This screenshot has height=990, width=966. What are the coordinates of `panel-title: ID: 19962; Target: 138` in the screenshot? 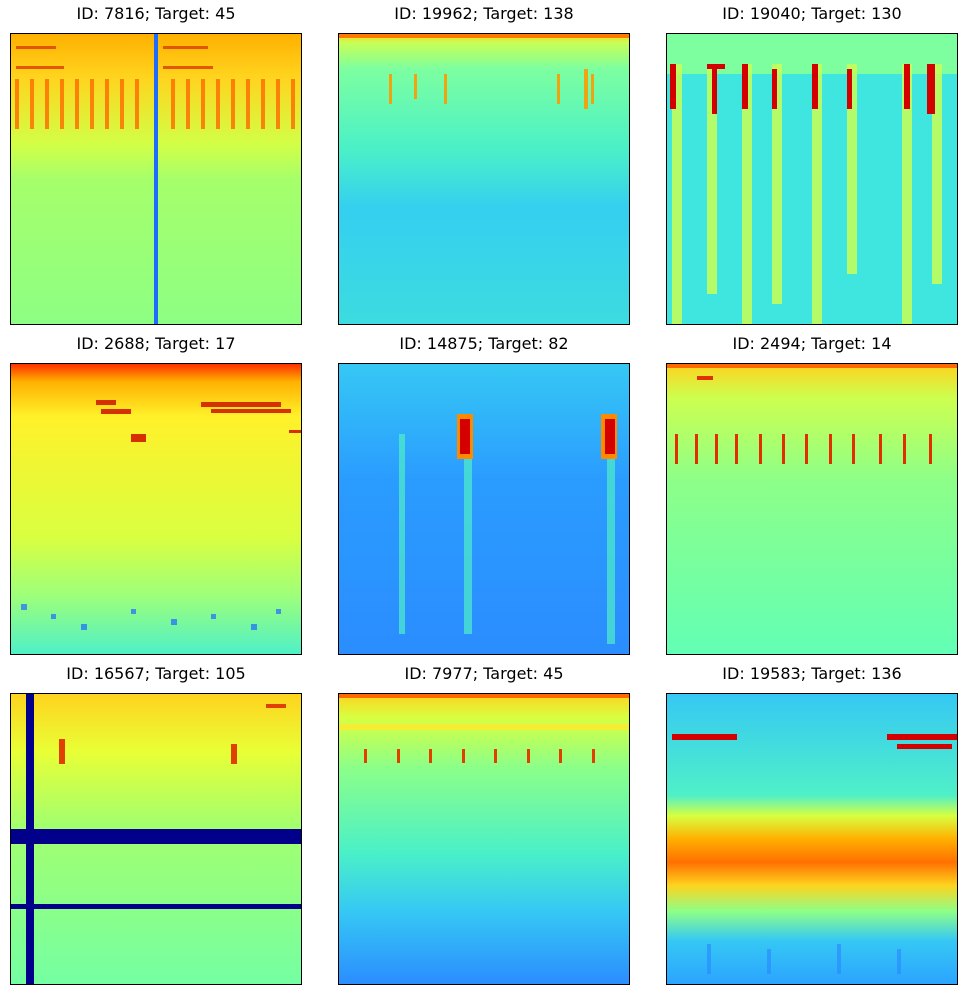 It's located at (484, 13).